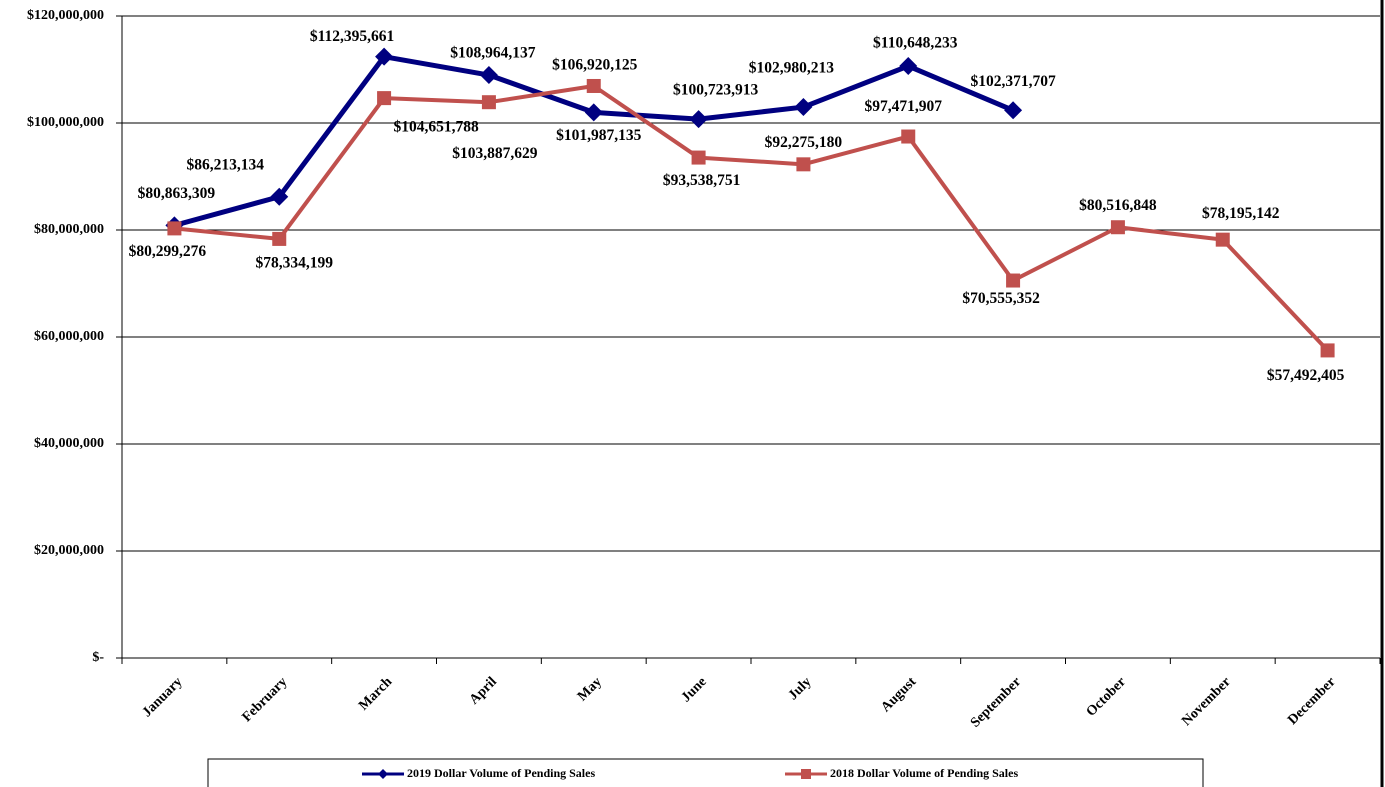  What do you see at coordinates (226, 164) in the screenshot?
I see `data-label: $86,213,134` at bounding box center [226, 164].